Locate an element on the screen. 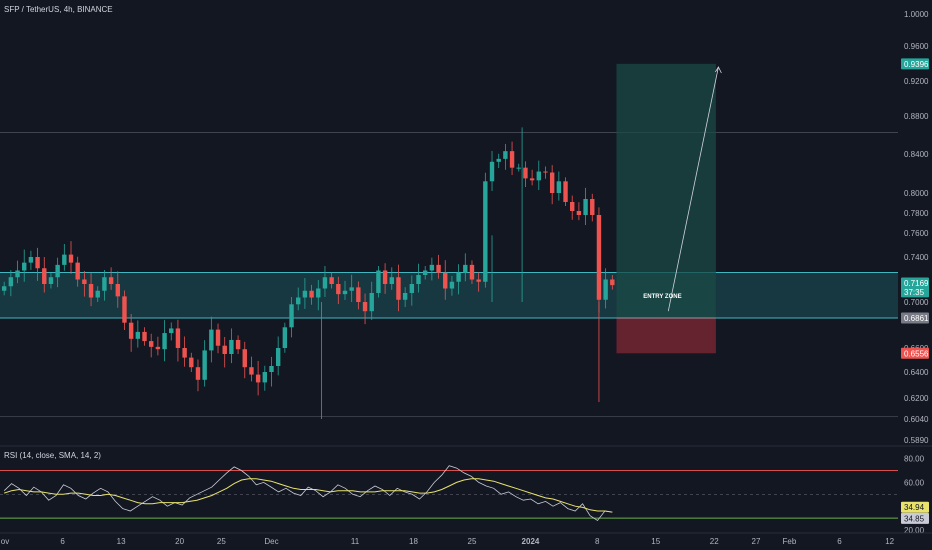 The height and width of the screenshot is (550, 932). rsi-value-tag-label: 34.85 is located at coordinates (914, 518).